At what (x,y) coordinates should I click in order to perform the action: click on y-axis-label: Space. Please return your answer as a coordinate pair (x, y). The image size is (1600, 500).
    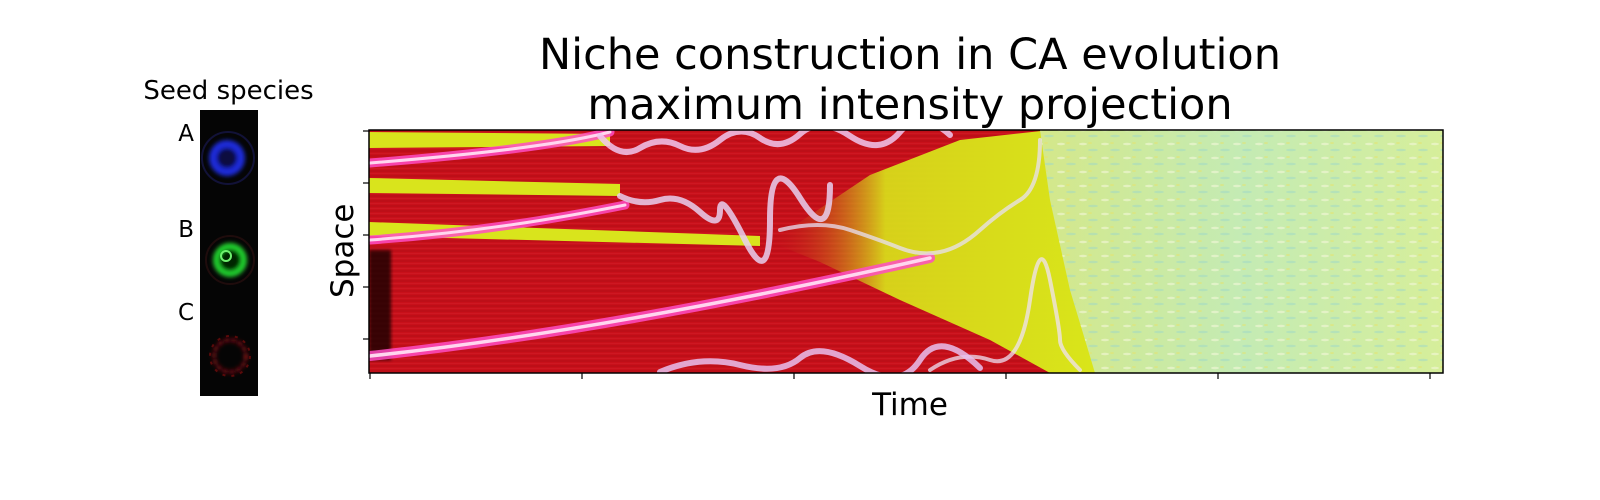
    Looking at the image, I should click on (343, 250).